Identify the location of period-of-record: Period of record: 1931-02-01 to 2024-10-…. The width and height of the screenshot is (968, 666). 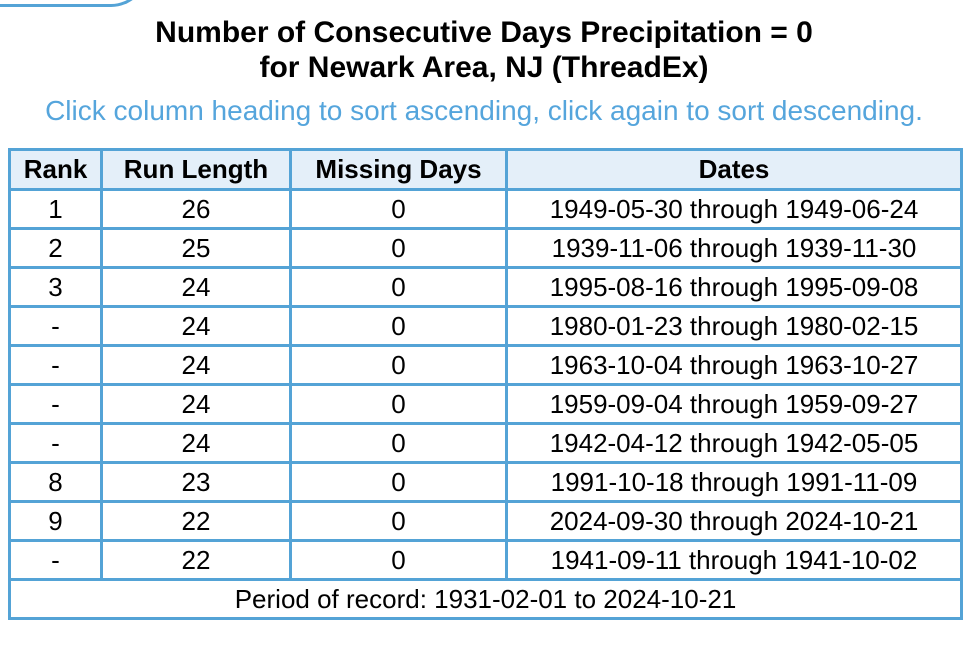
(485, 599).